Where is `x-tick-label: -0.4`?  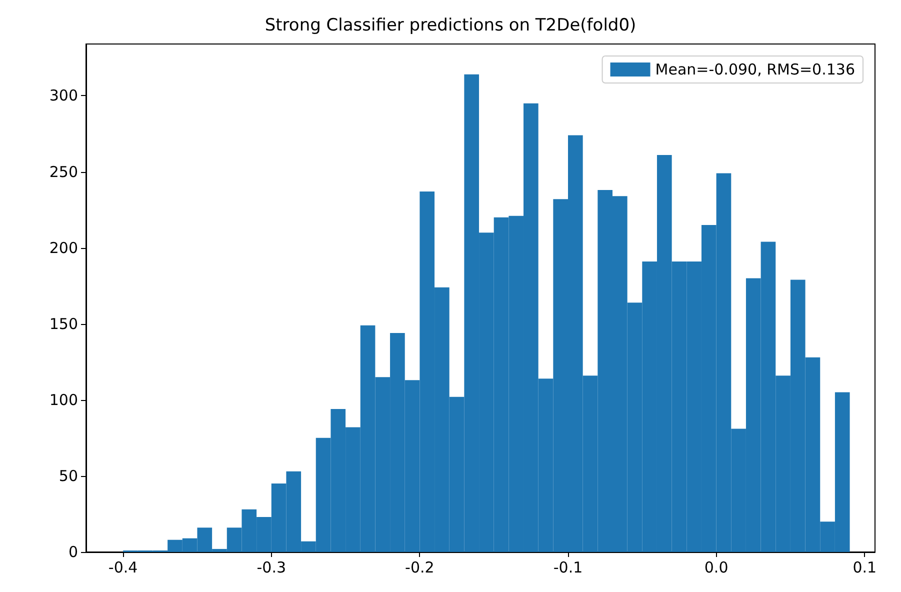
x-tick-label: -0.4 is located at coordinates (123, 567).